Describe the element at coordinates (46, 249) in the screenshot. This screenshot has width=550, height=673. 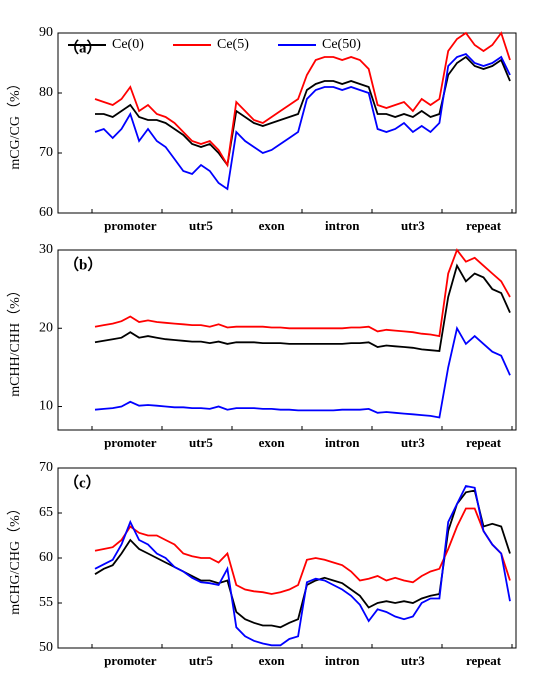
I see `y-tick-label: 30` at that location.